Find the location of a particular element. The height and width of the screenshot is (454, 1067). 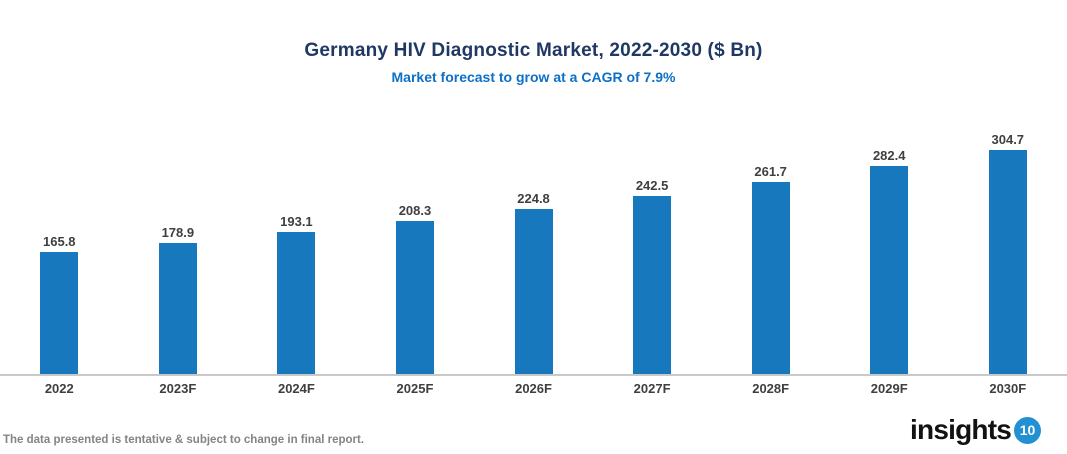

bar-column-2025f: 208.3 is located at coordinates (415, 288).